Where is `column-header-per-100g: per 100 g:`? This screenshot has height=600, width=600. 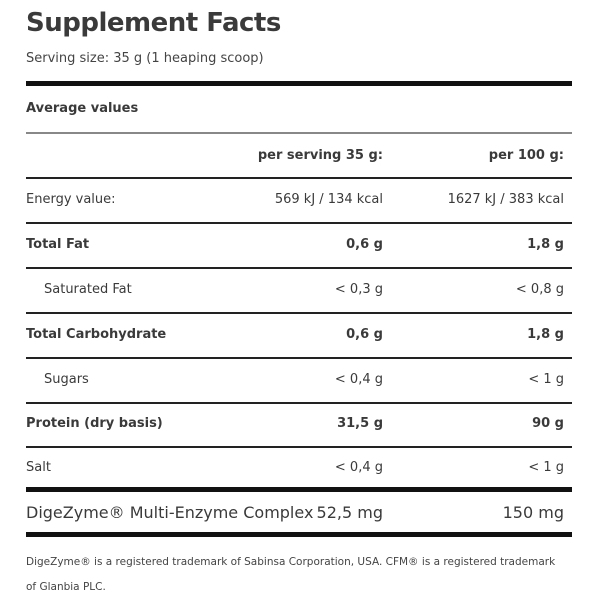 column-header-per-100g: per 100 g: is located at coordinates (526, 155).